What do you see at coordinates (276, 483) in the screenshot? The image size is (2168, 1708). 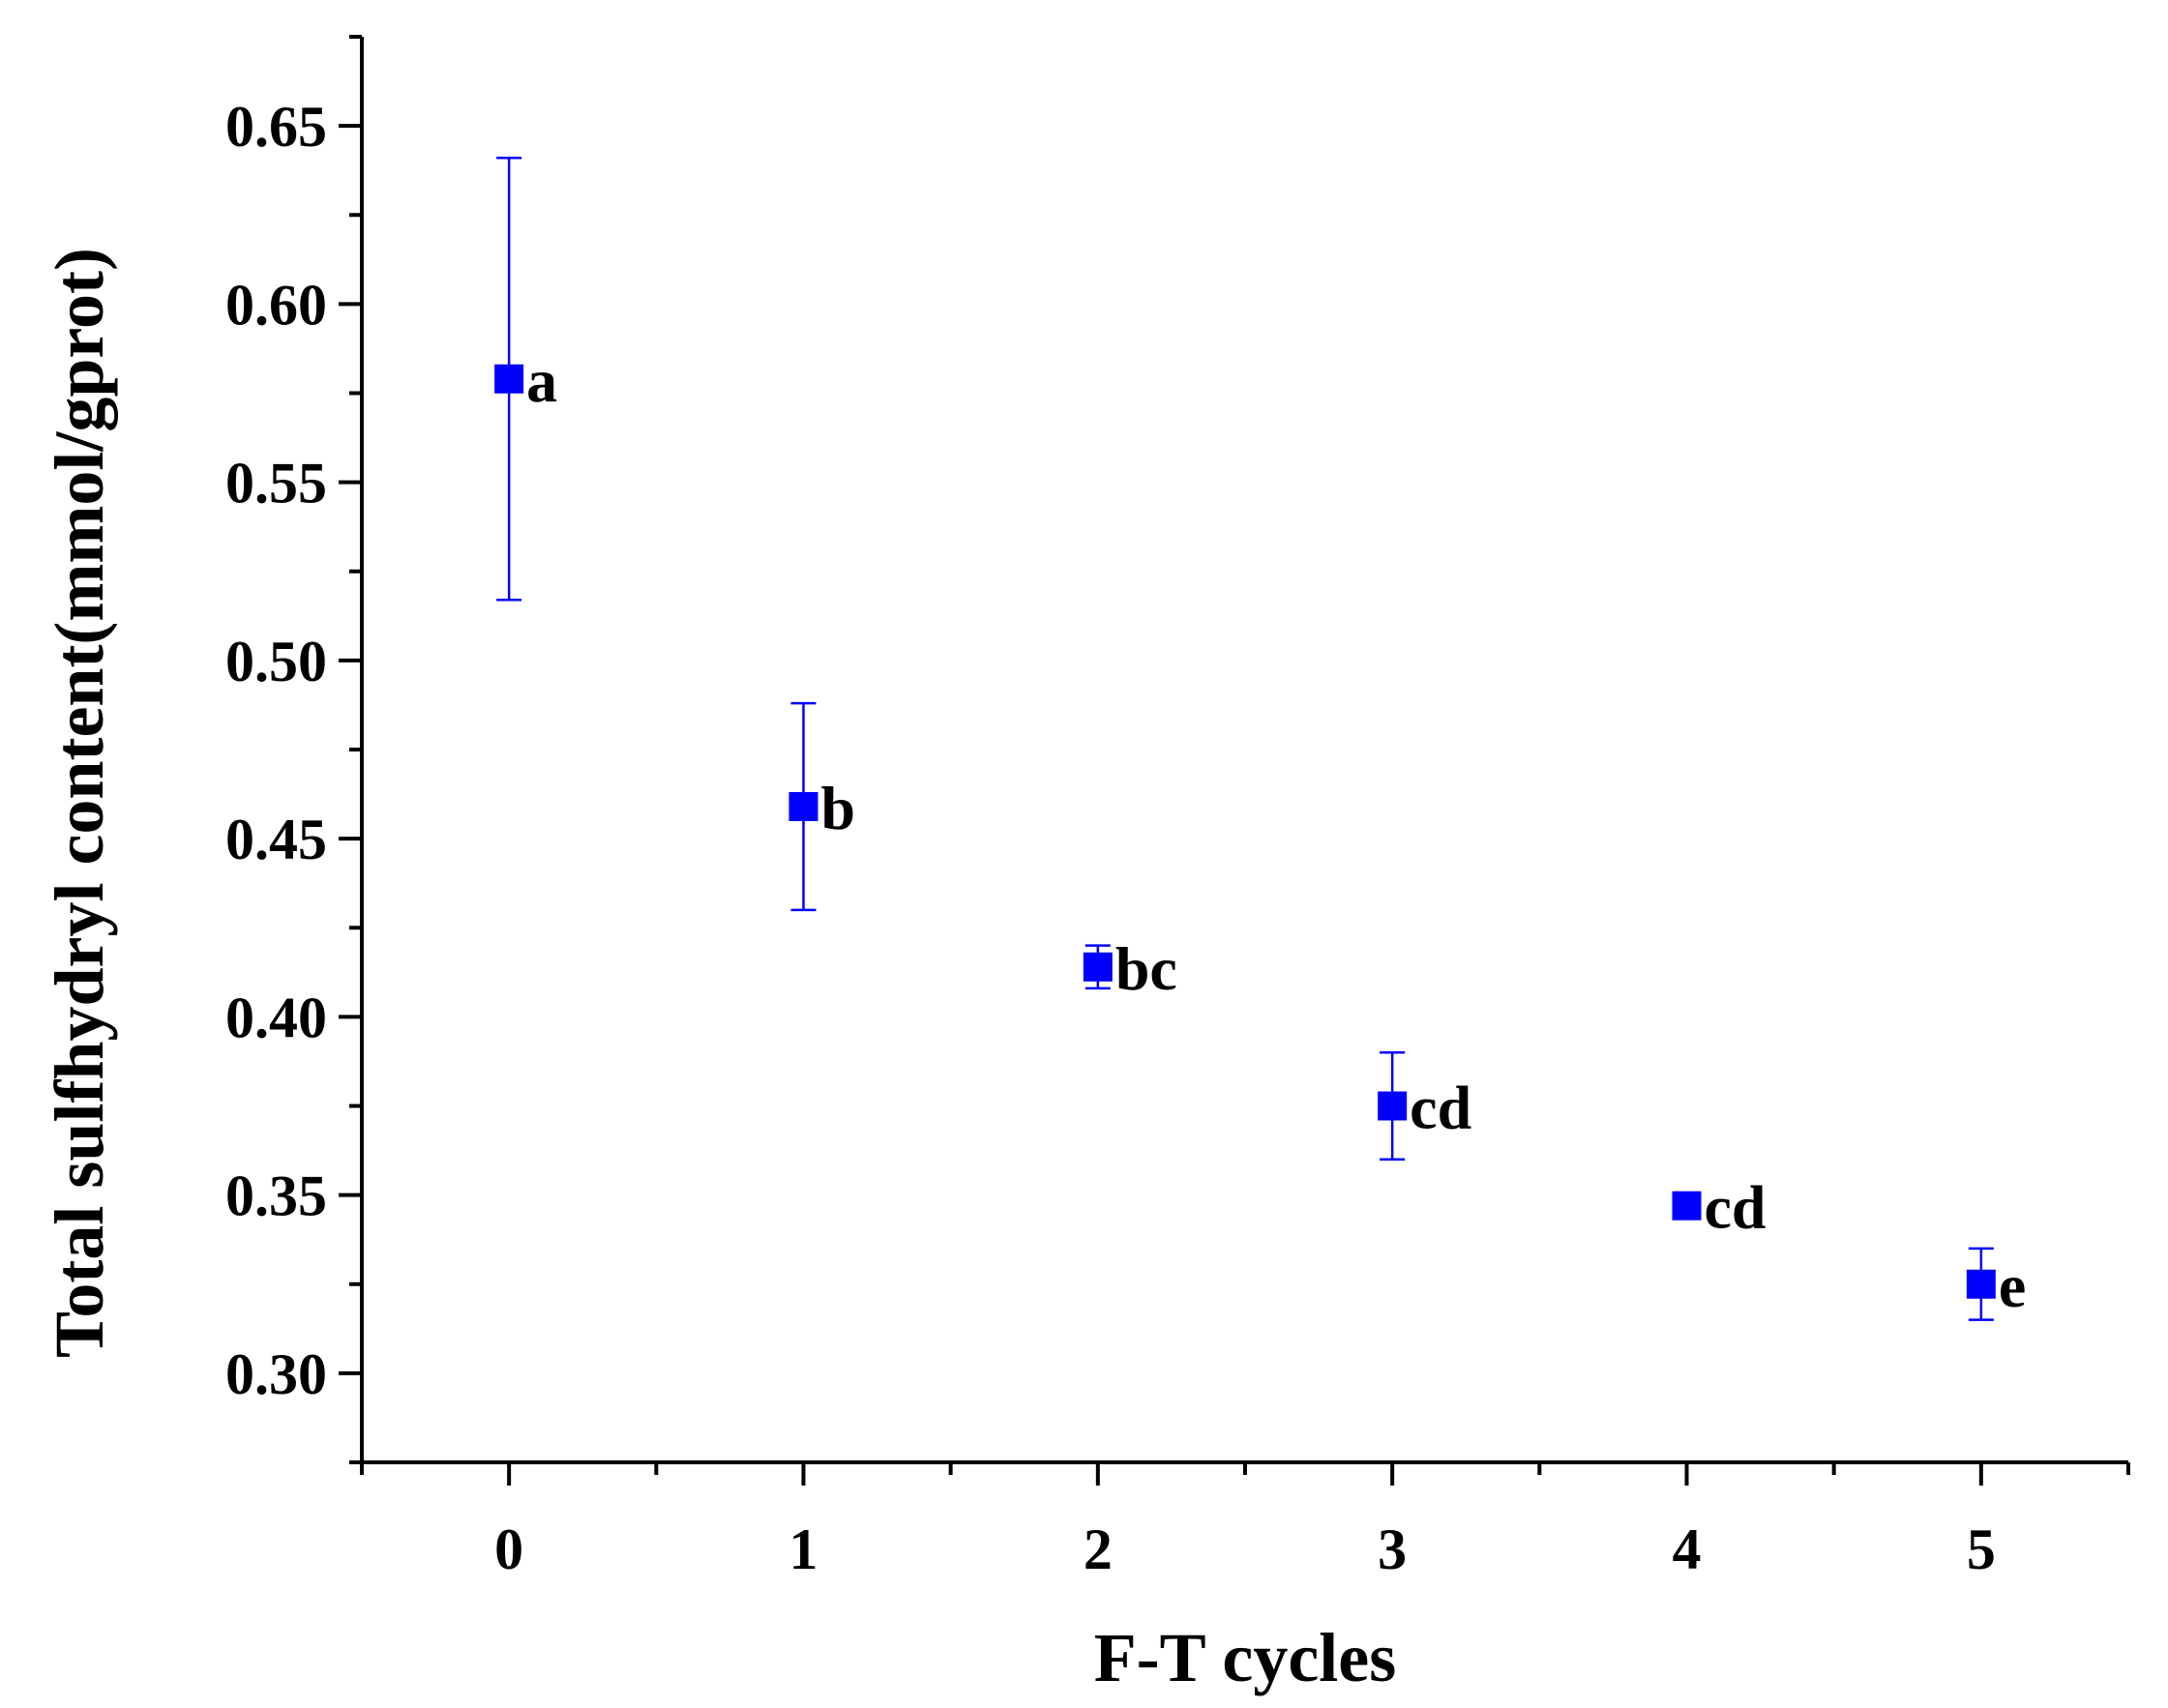 I see `y-tick-label: 0.55` at bounding box center [276, 483].